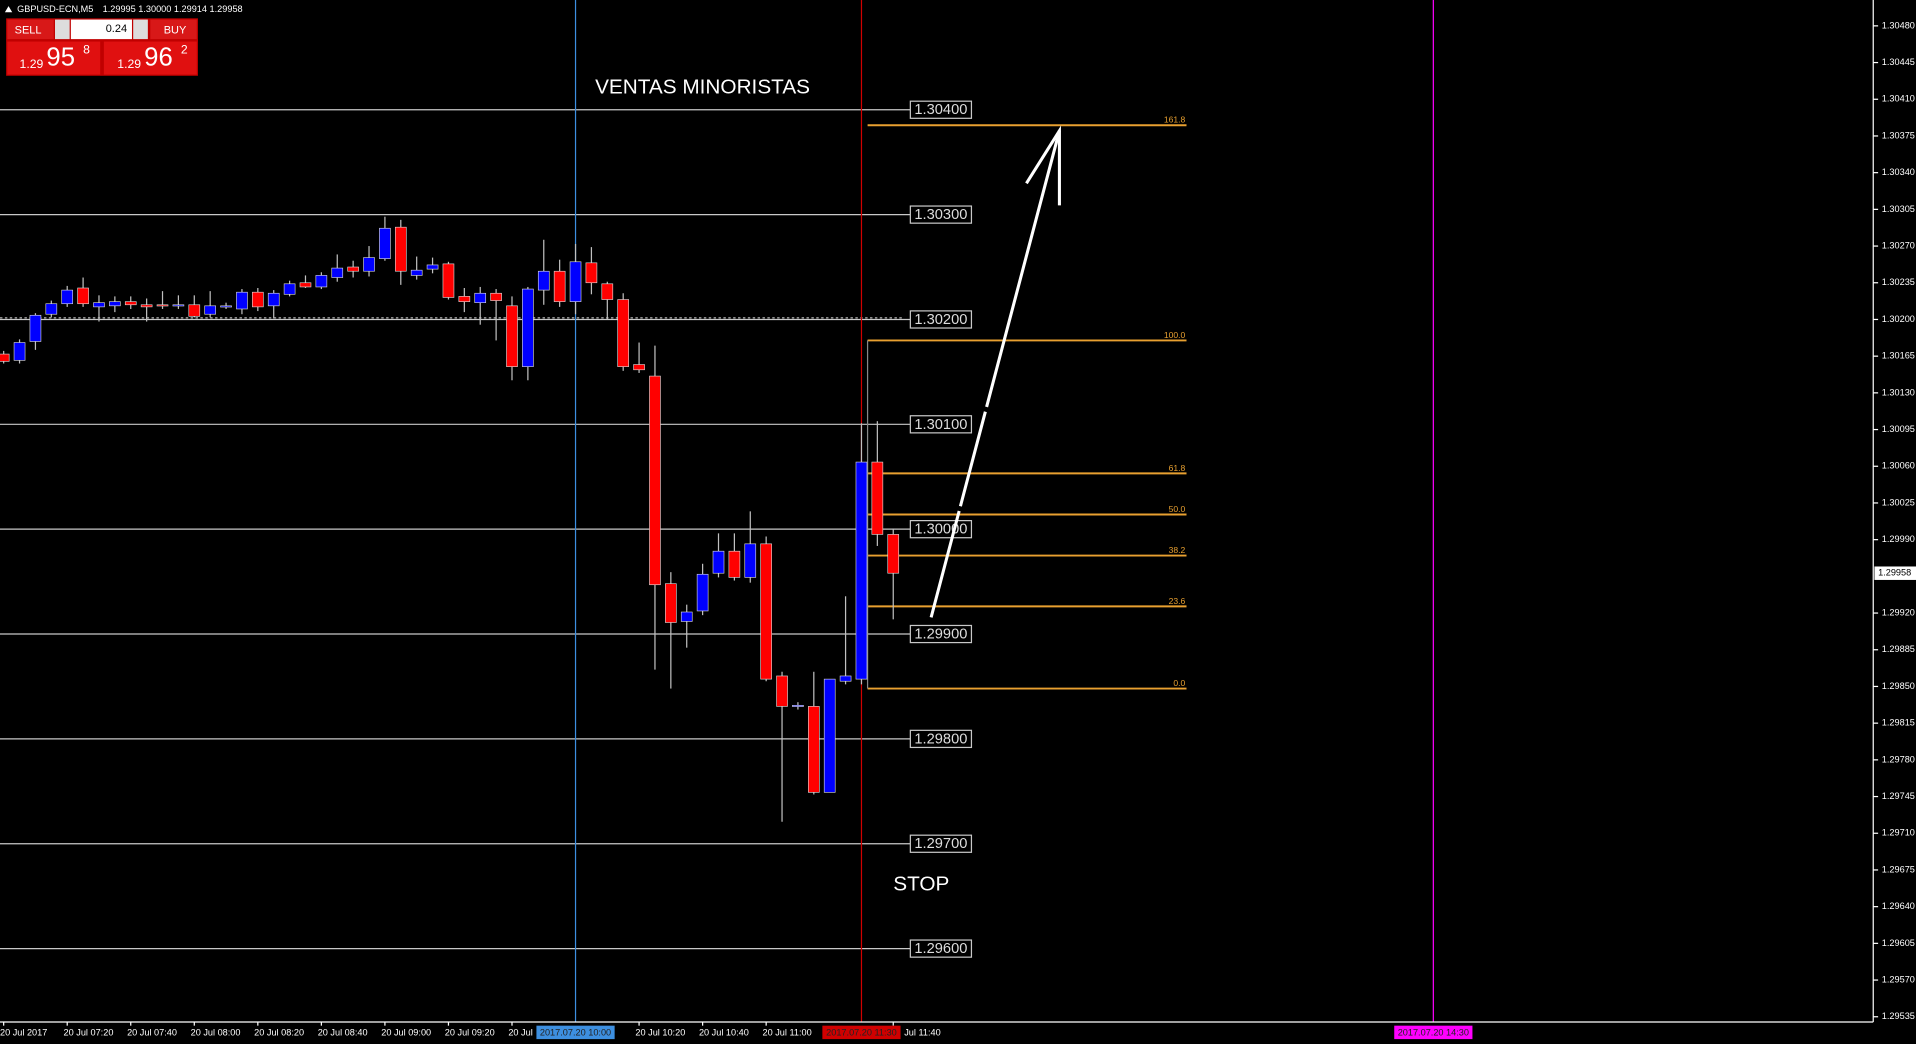 The height and width of the screenshot is (1044, 1916). What do you see at coordinates (786, 1032) in the screenshot?
I see `x-tick-label: 20 Jul 11:00` at bounding box center [786, 1032].